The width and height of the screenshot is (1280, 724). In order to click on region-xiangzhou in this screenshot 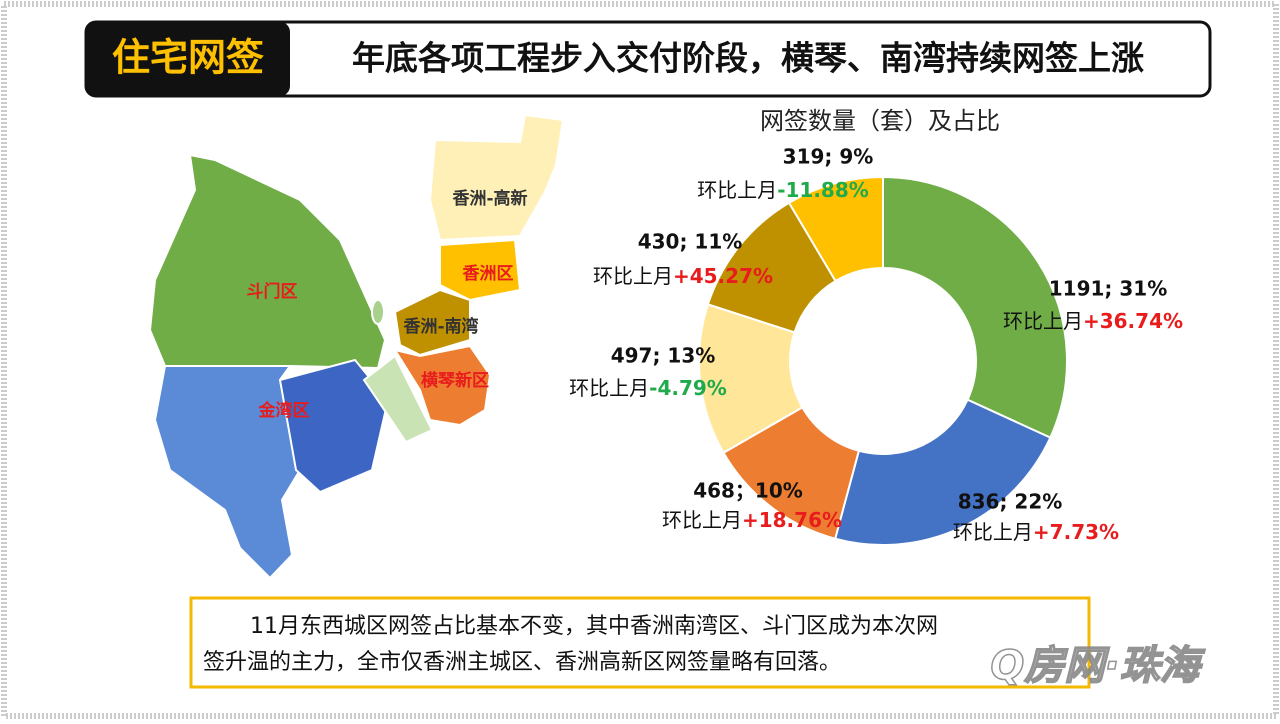, I will do `click(480, 270)`.